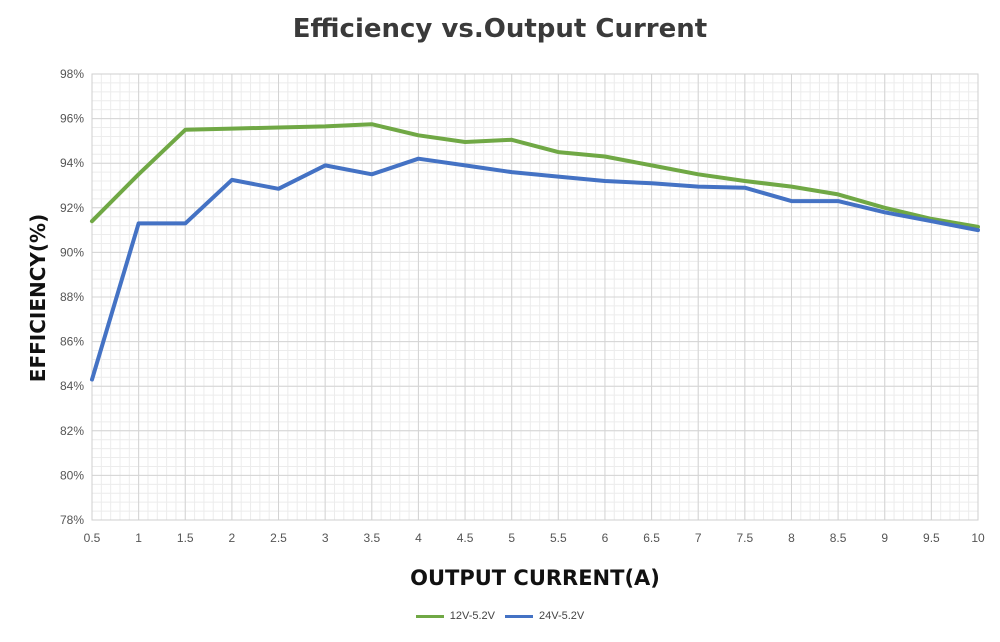  Describe the element at coordinates (931, 538) in the screenshot. I see `x-tick-label-18: 9.5` at that location.